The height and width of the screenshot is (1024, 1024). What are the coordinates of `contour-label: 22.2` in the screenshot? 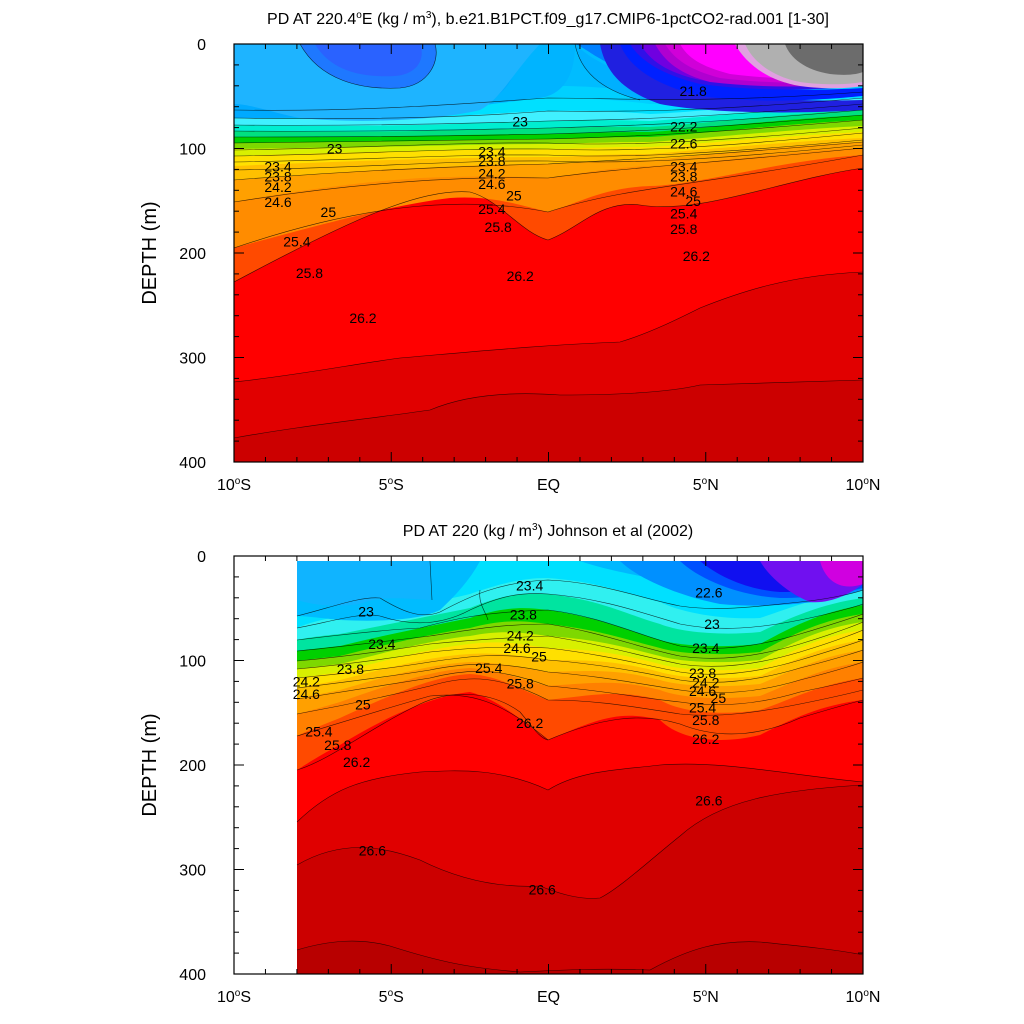 It's located at (683, 127).